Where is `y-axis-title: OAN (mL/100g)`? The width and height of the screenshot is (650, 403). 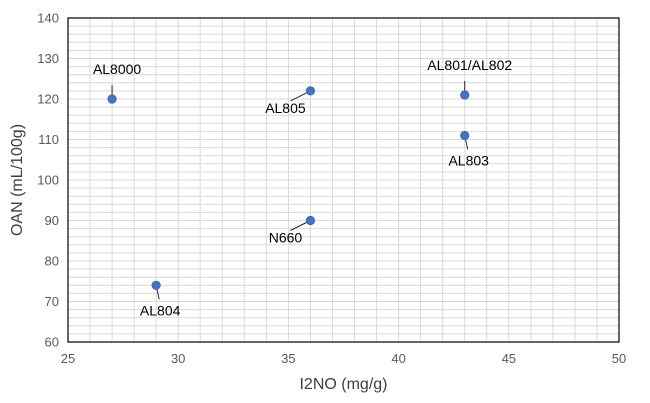 y-axis-title: OAN (mL/100g) is located at coordinates (17, 180).